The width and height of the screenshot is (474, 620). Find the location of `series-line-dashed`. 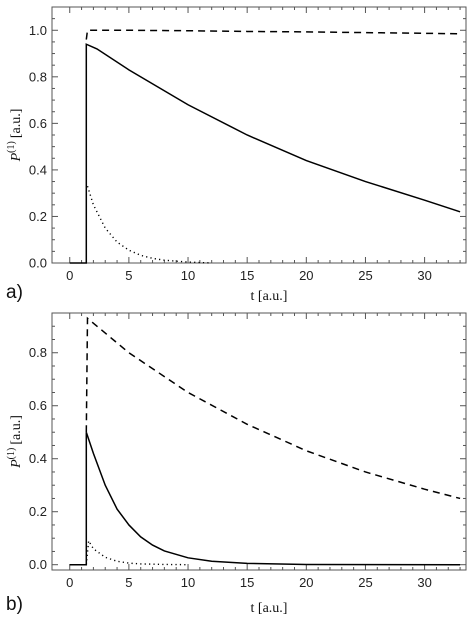

series-line-dashed is located at coordinates (273, 34).